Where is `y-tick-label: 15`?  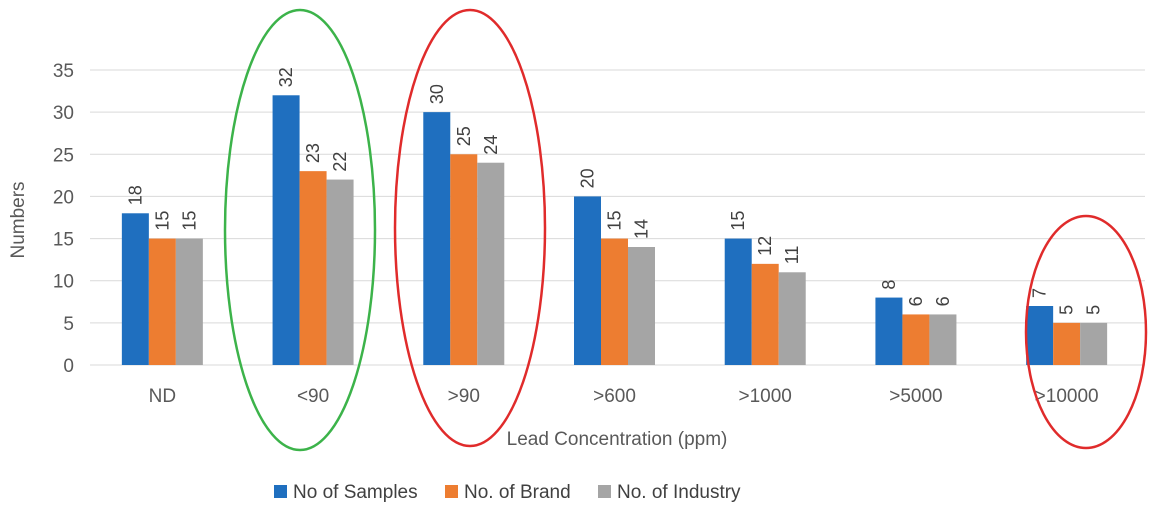 y-tick-label: 15 is located at coordinates (63, 240).